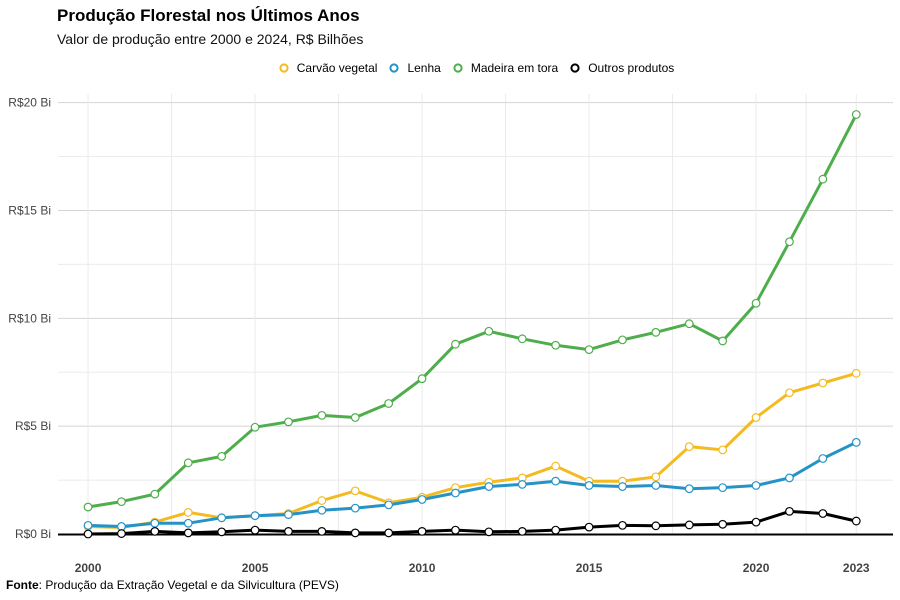 Image resolution: width=900 pixels, height=600 pixels. Describe the element at coordinates (514, 68) in the screenshot. I see `legend-label: Madeira em tora` at that location.